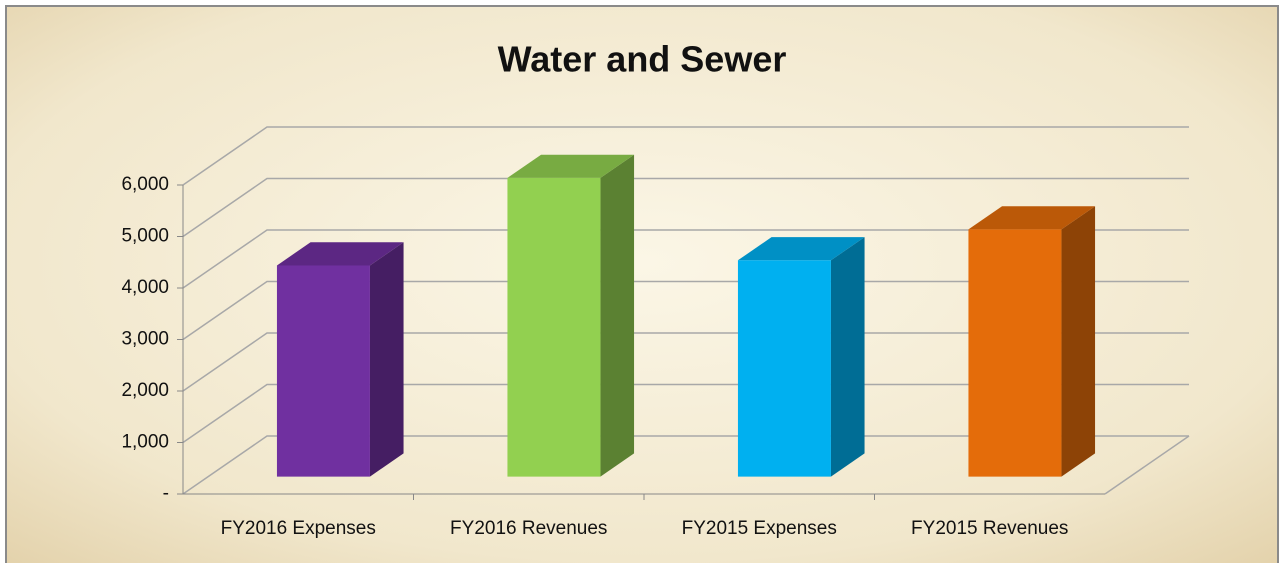 The height and width of the screenshot is (563, 1284). I want to click on x-tick-label: FY2015 Revenues, so click(989, 528).